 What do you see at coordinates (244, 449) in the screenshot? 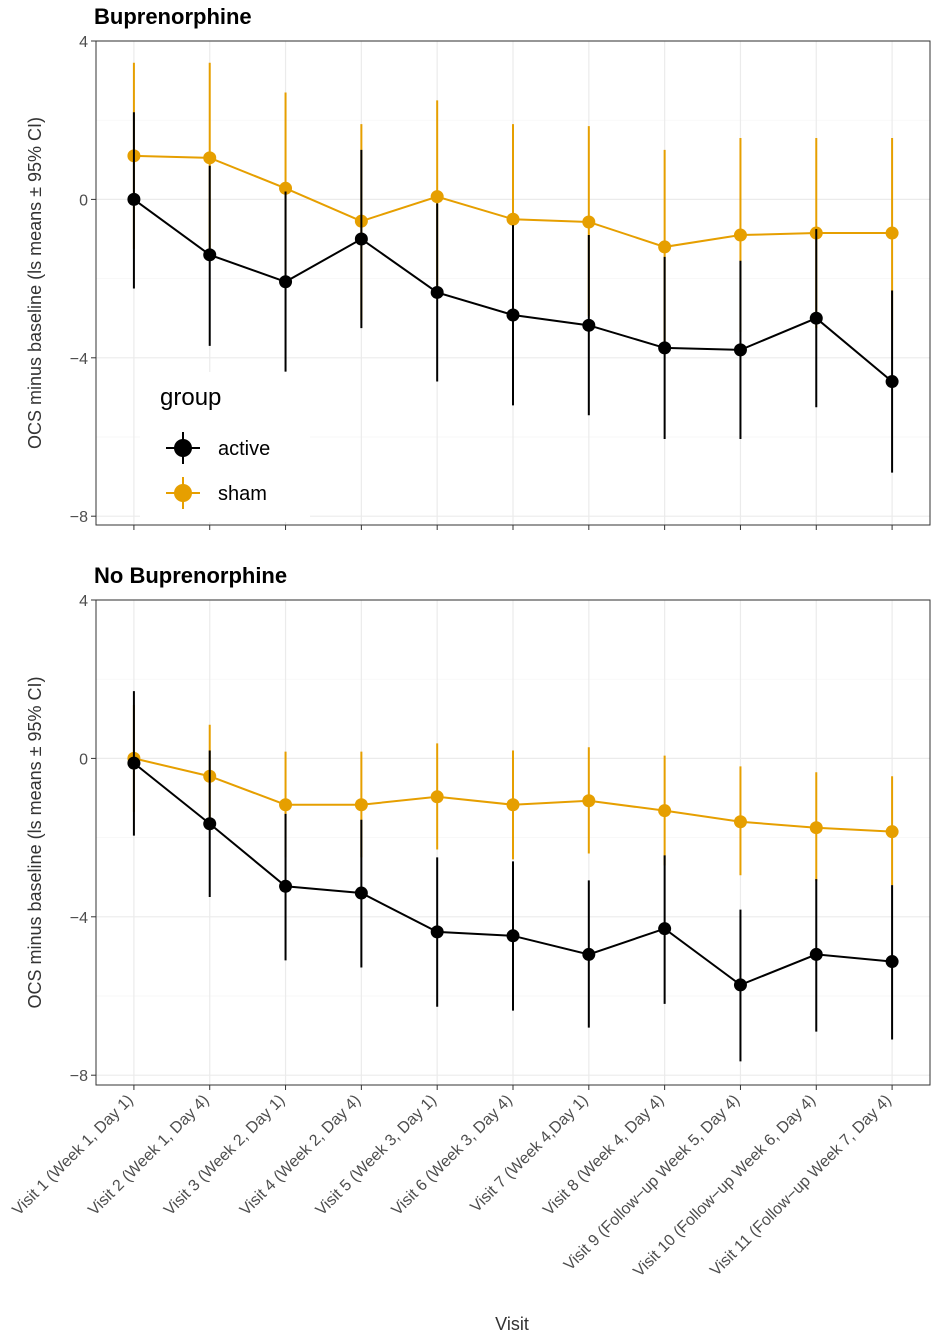
I see `legend-label-active: active` at bounding box center [244, 449].